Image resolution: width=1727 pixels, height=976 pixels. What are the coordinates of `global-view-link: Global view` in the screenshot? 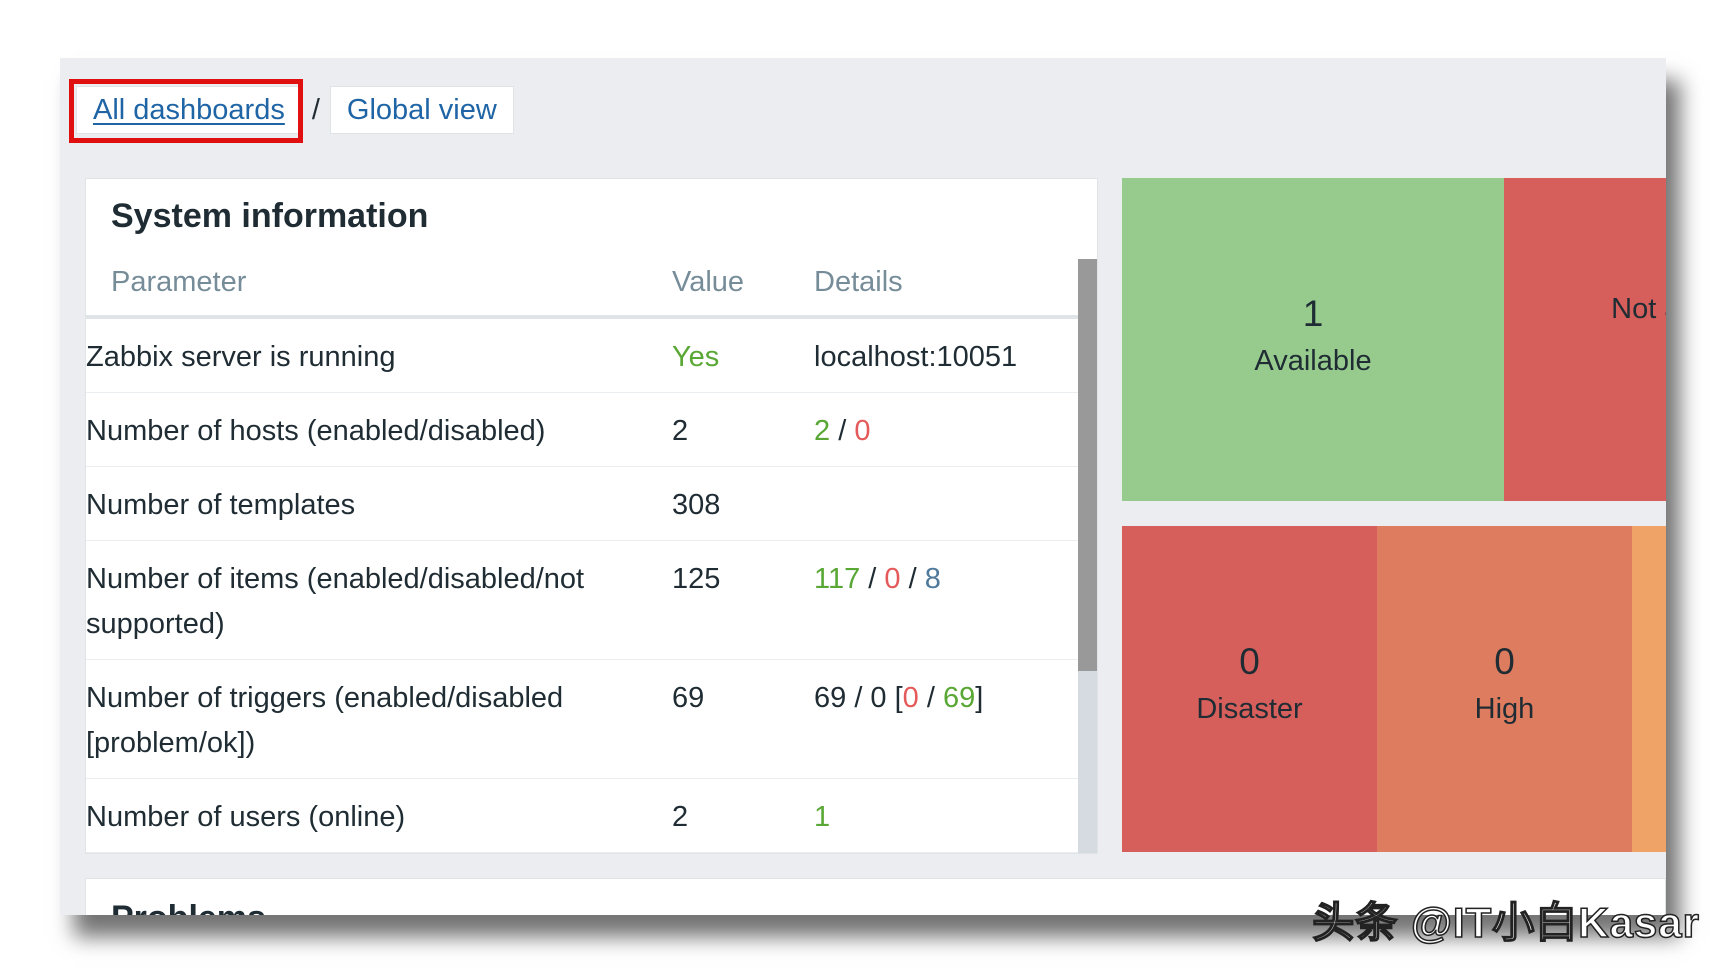 It's located at (421, 110).